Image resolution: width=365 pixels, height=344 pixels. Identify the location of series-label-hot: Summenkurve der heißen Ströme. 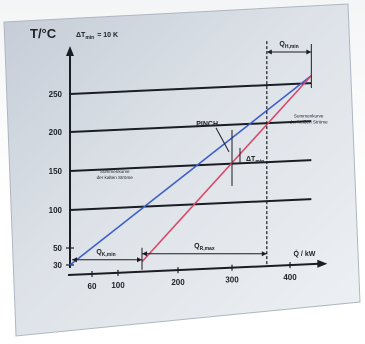
(309, 118).